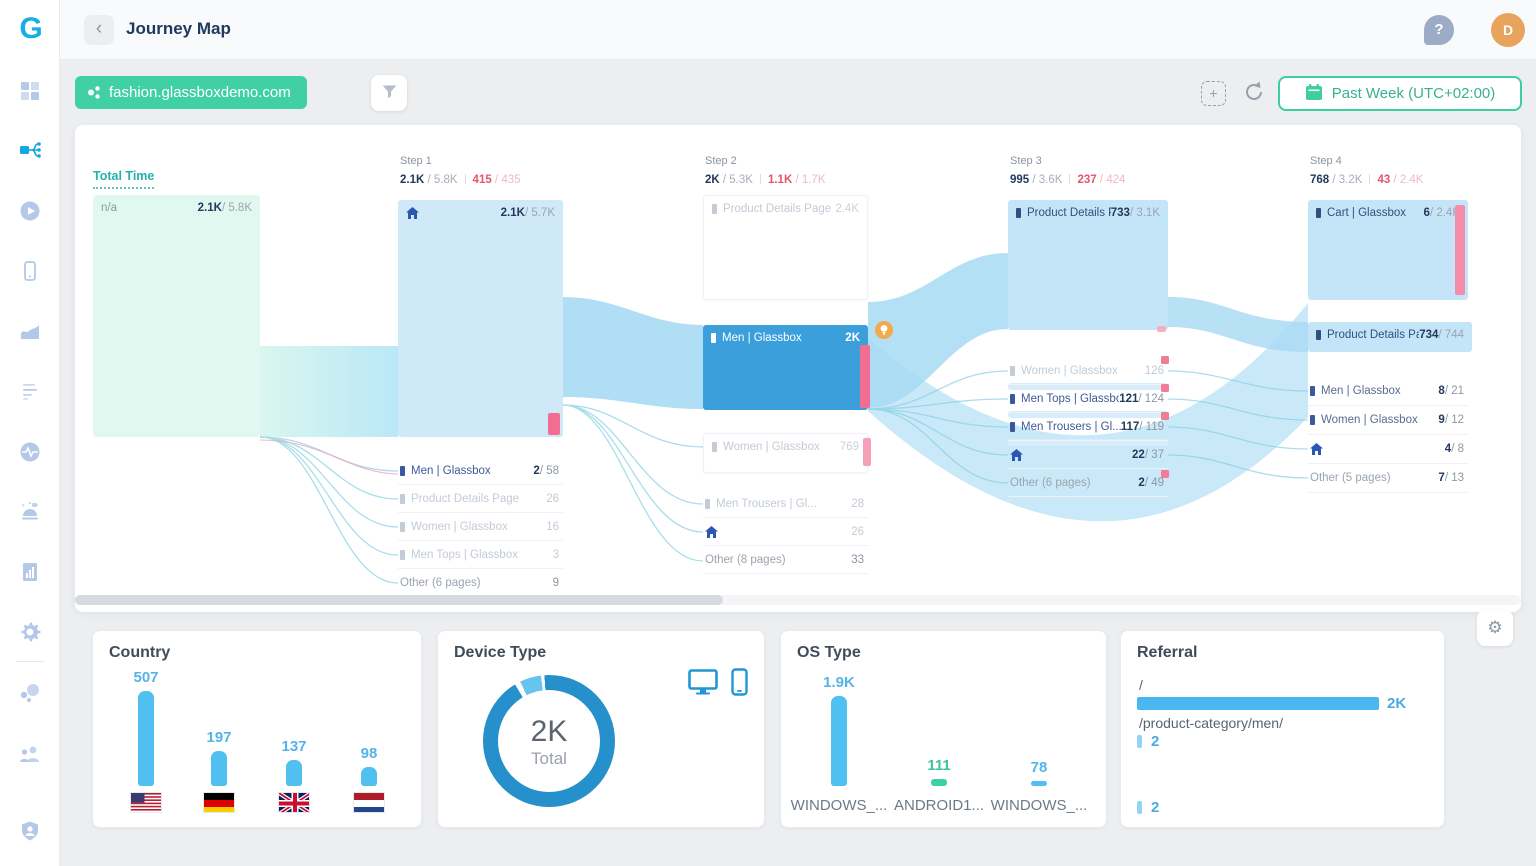  Describe the element at coordinates (798, 600) in the screenshot. I see `horizontal-scrollbar-track` at that location.